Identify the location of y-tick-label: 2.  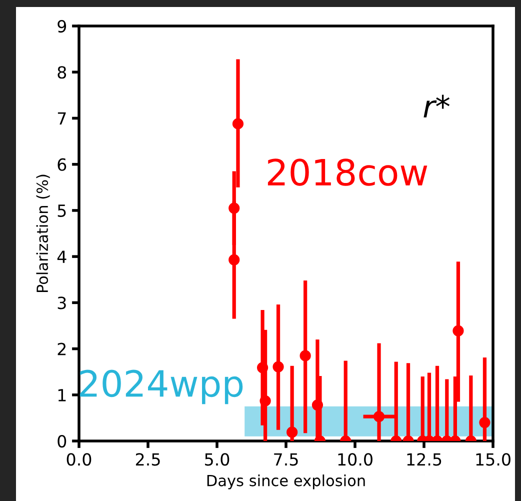
(62, 349).